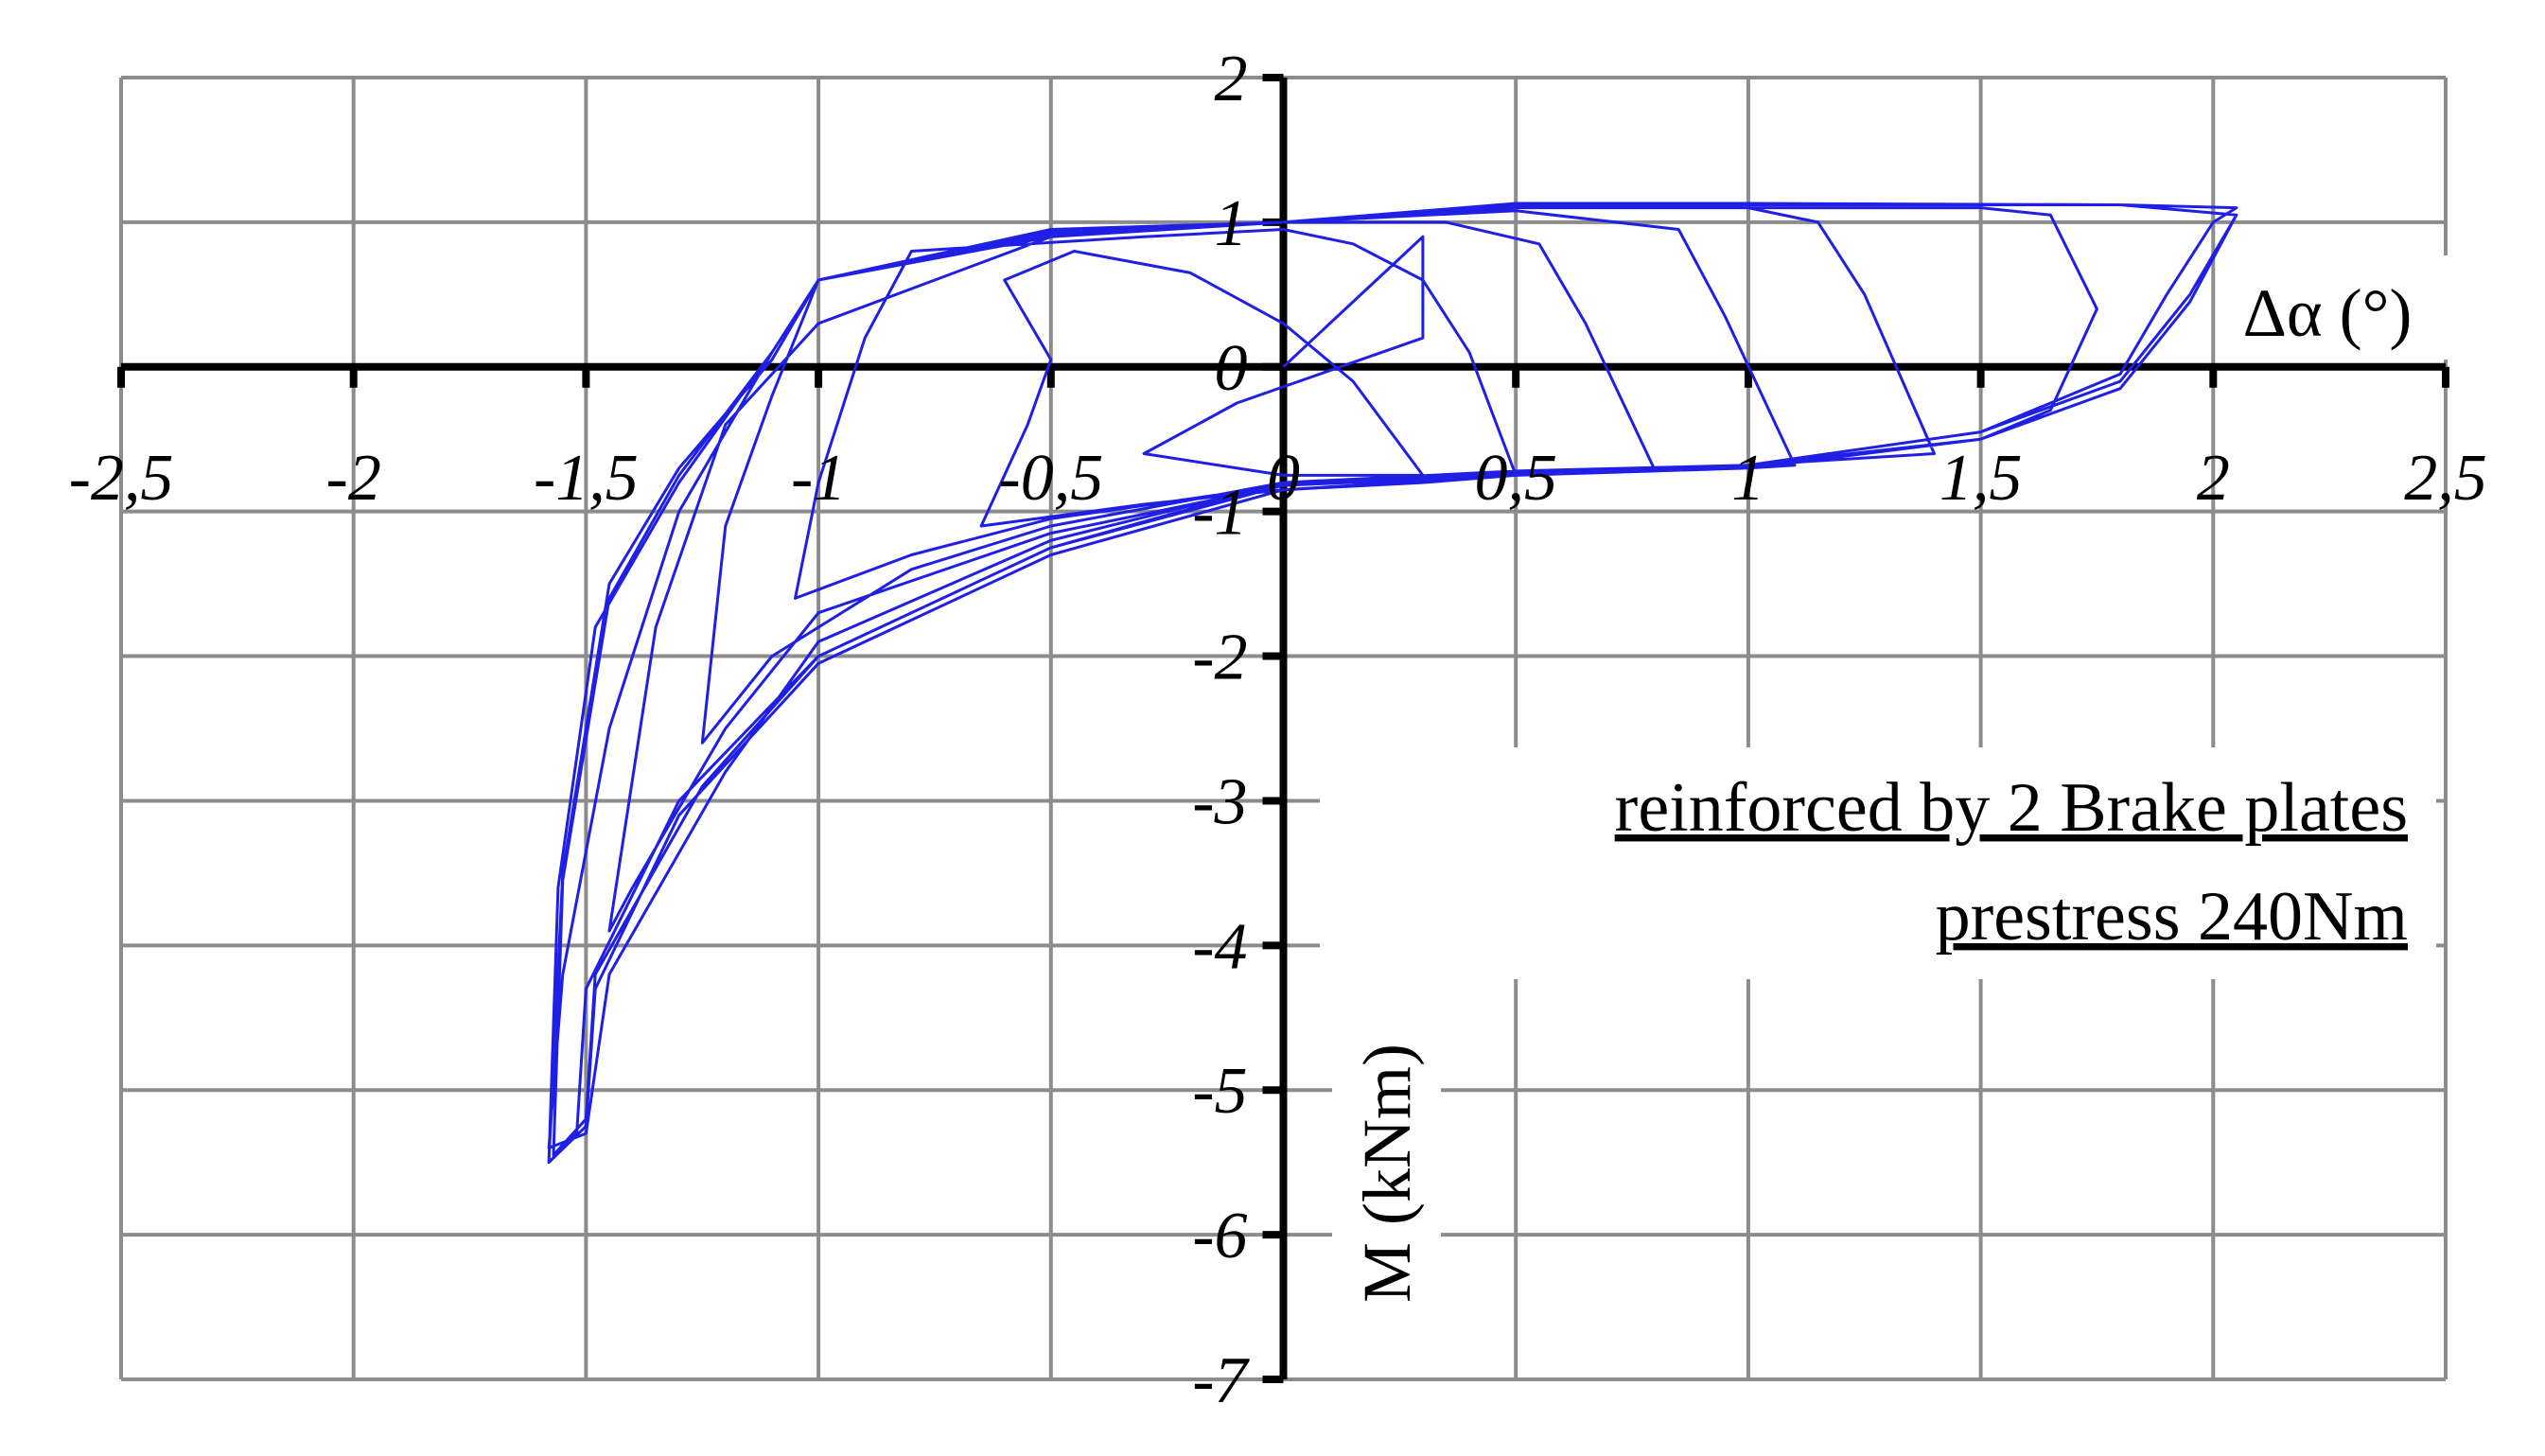  What do you see at coordinates (2213, 478) in the screenshot?
I see `x-tick-label: 2` at bounding box center [2213, 478].